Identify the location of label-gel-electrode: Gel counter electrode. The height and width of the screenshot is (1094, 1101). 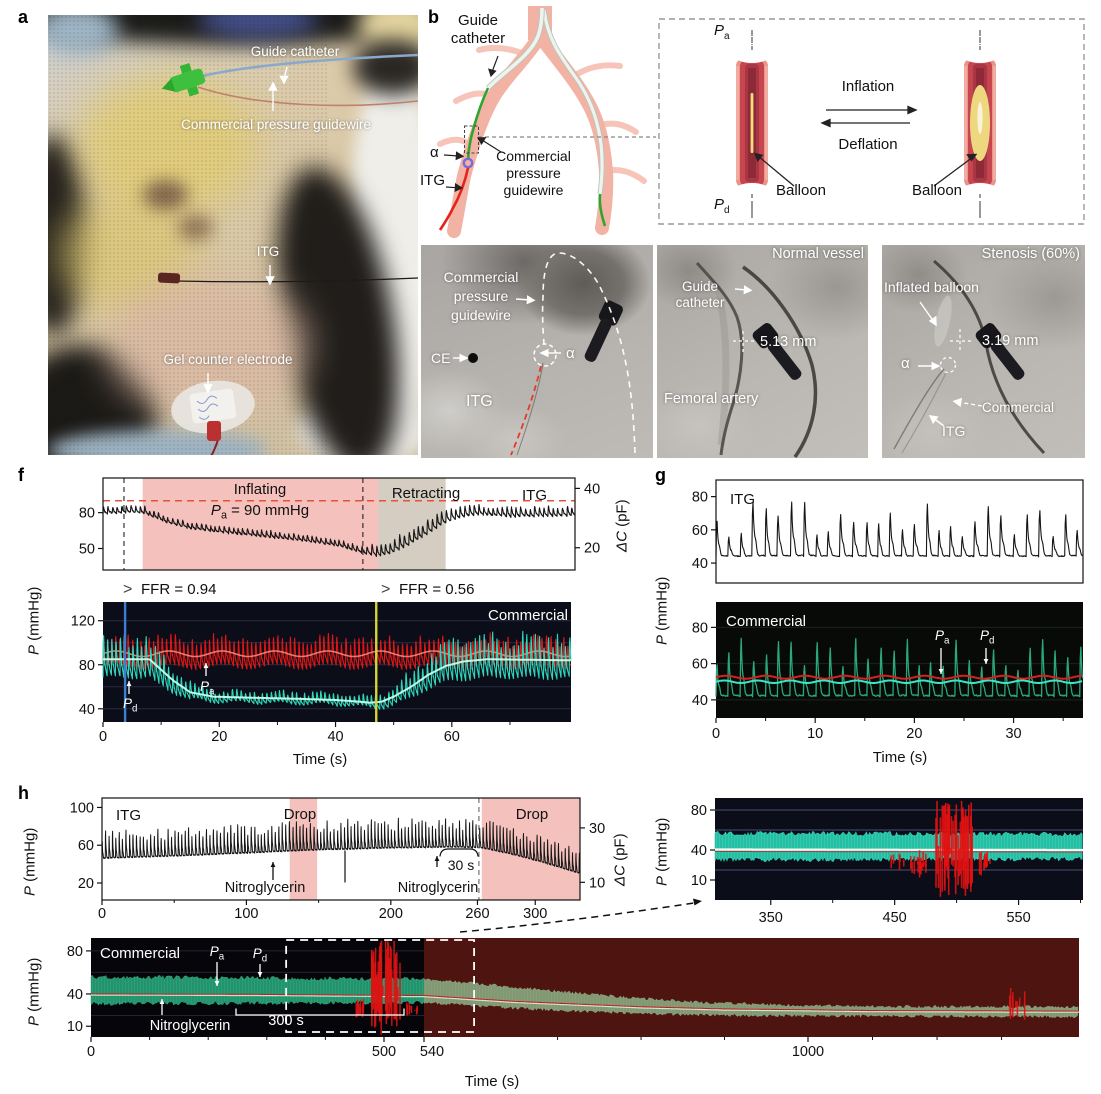
(228, 359).